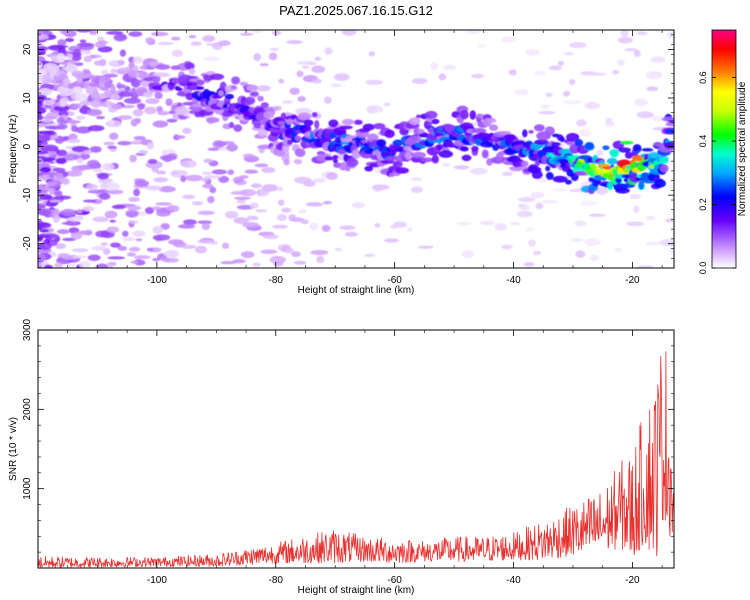  I want to click on colorbar-tick-label: 0.2, so click(703, 204).